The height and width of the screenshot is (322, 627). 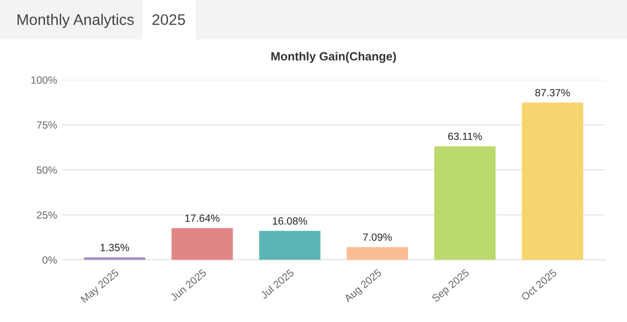 What do you see at coordinates (46, 215) in the screenshot?
I see `y-tick-label: 25%` at bounding box center [46, 215].